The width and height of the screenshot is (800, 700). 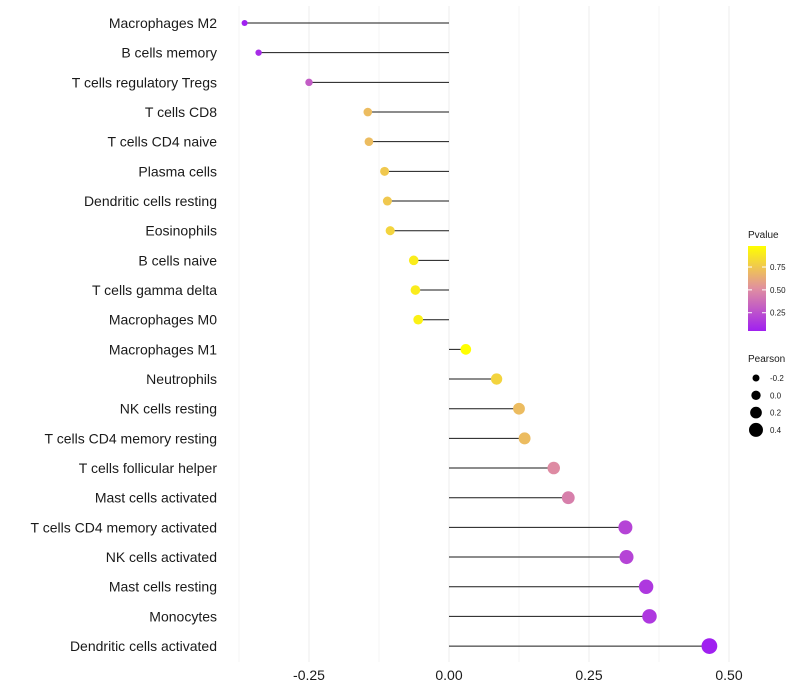 I want to click on category-label: Mast cells activated, so click(x=156, y=498).